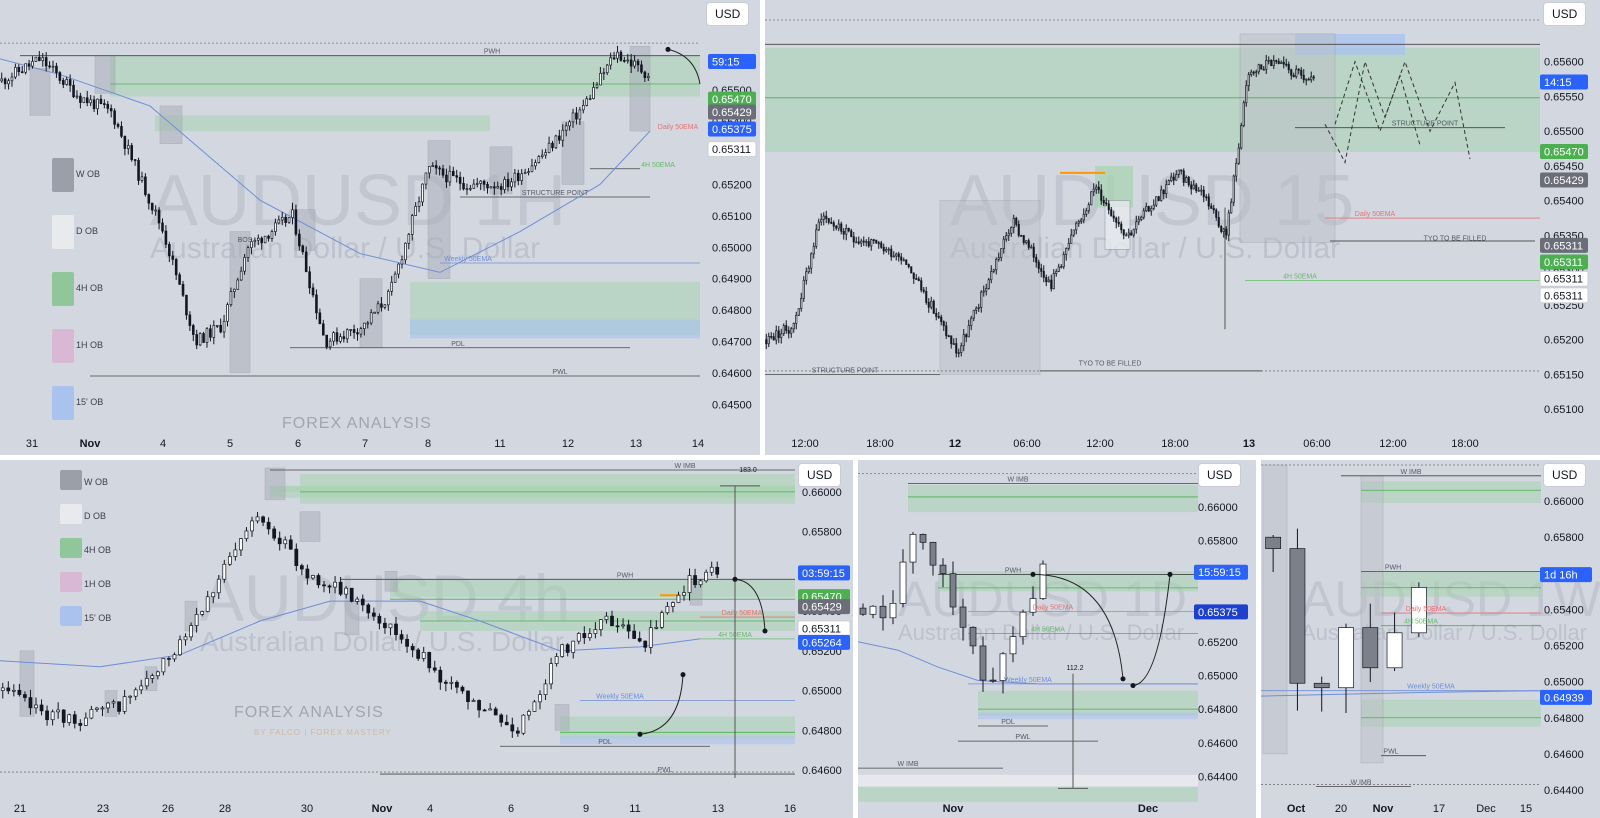 The height and width of the screenshot is (818, 1600). What do you see at coordinates (1564, 167) in the screenshot?
I see `price-scale-label: 0.65450` at bounding box center [1564, 167].